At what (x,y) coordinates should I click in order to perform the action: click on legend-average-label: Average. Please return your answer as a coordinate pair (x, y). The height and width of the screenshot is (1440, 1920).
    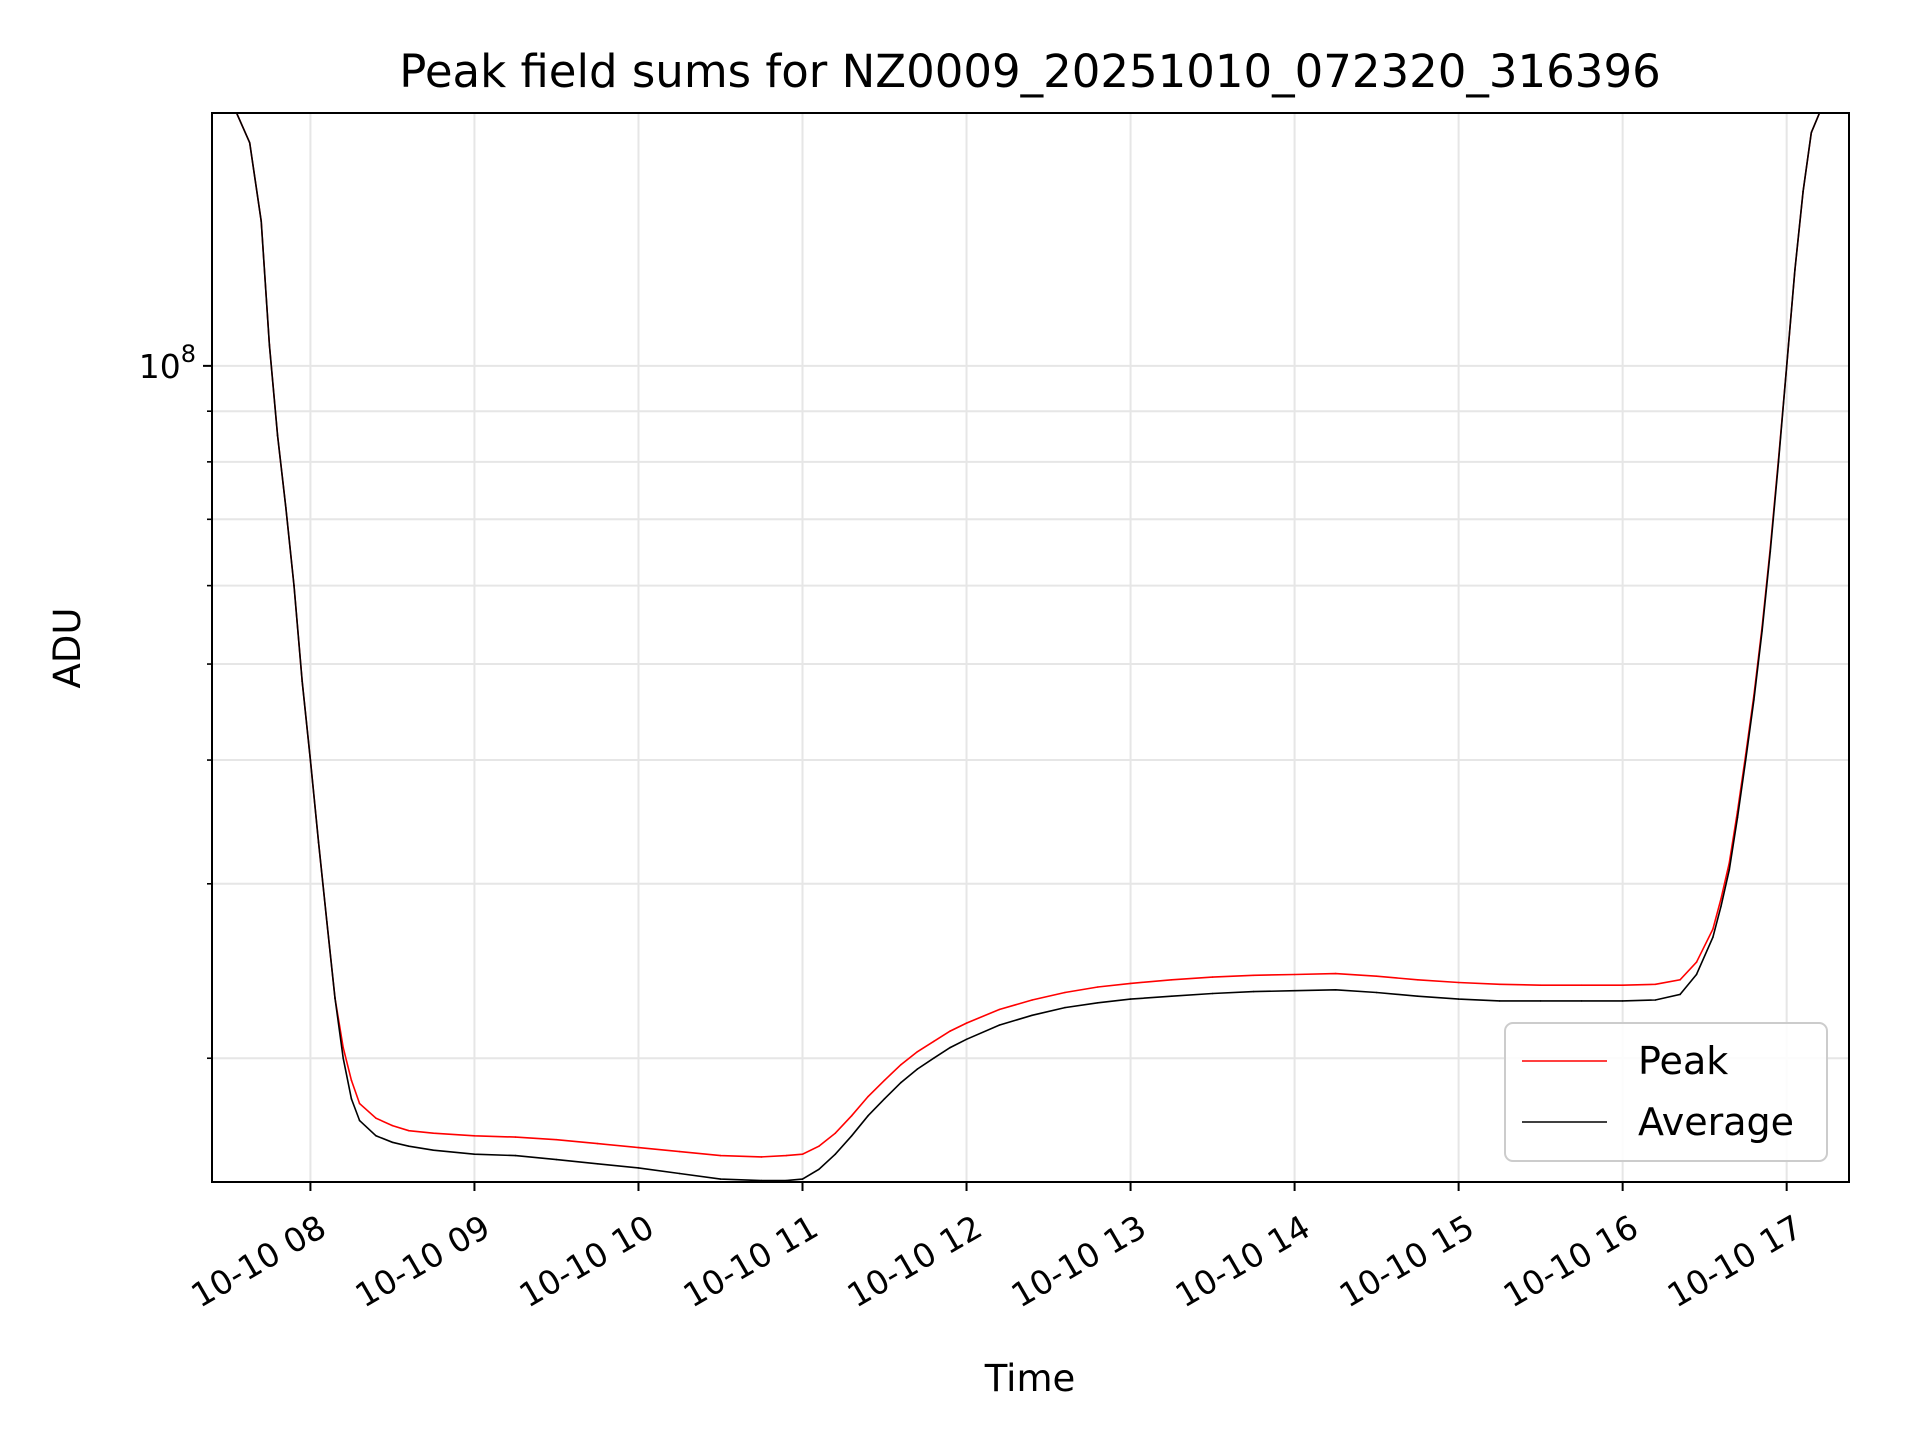
    Looking at the image, I should click on (1716, 1122).